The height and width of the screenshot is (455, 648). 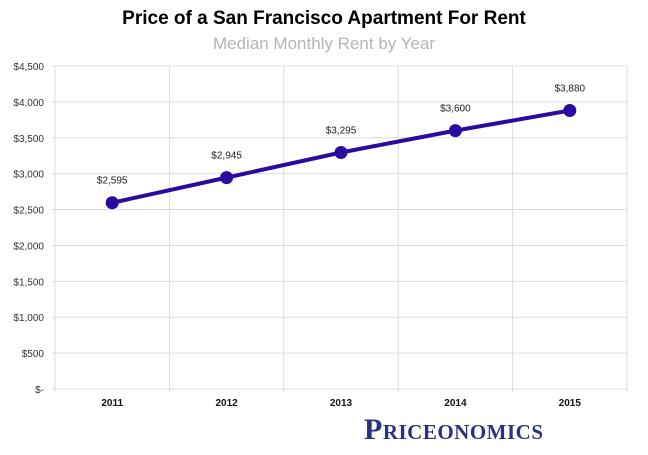 I want to click on data-label: $3,600, so click(x=455, y=109).